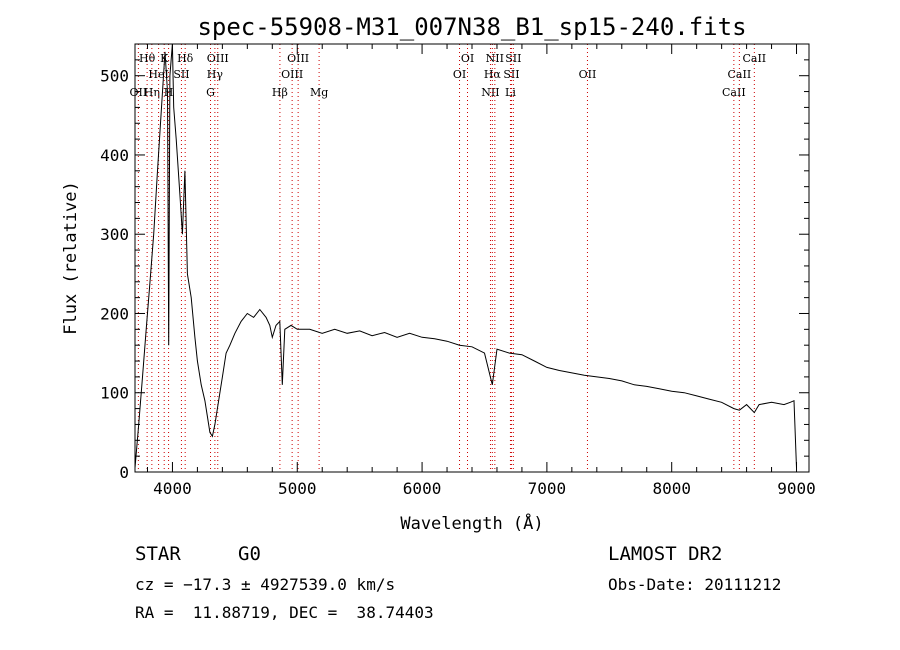 The height and width of the screenshot is (650, 900). Describe the element at coordinates (114, 76) in the screenshot. I see `y-tick-label: 500` at that location.